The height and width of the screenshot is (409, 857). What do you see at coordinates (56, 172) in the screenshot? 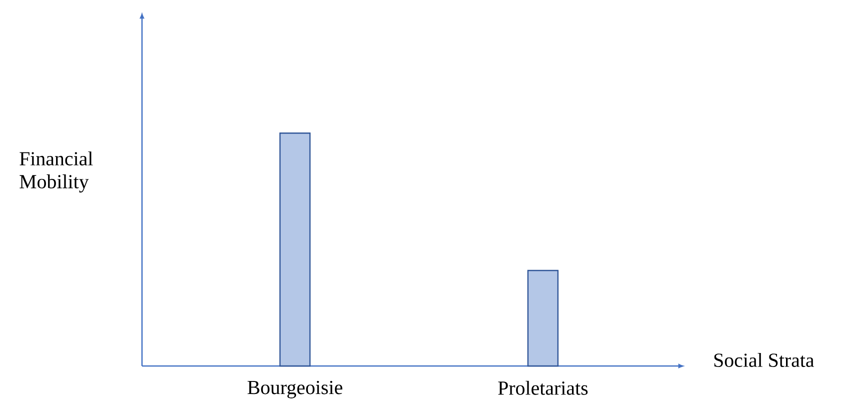
I see `y-axis-title: Financial Mobility` at bounding box center [56, 172].